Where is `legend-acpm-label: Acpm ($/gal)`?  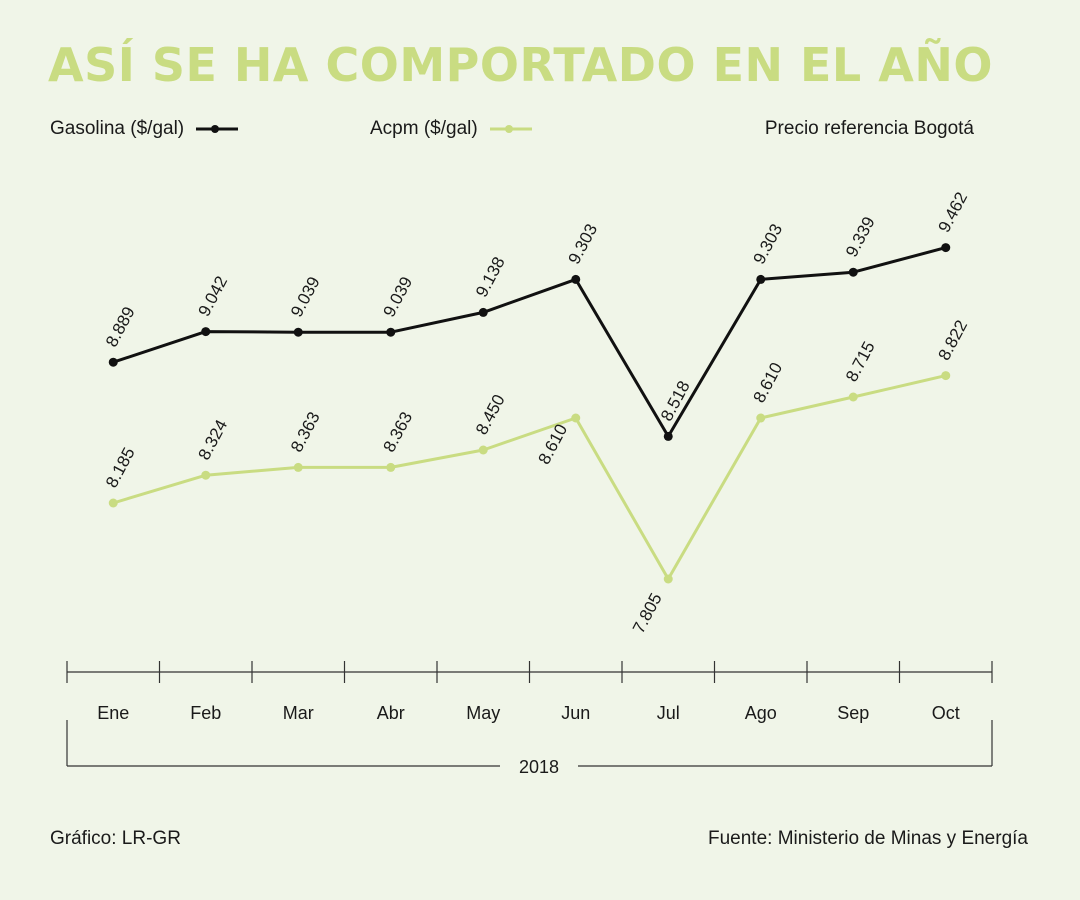
legend-acpm-label: Acpm ($/gal) is located at coordinates (424, 128).